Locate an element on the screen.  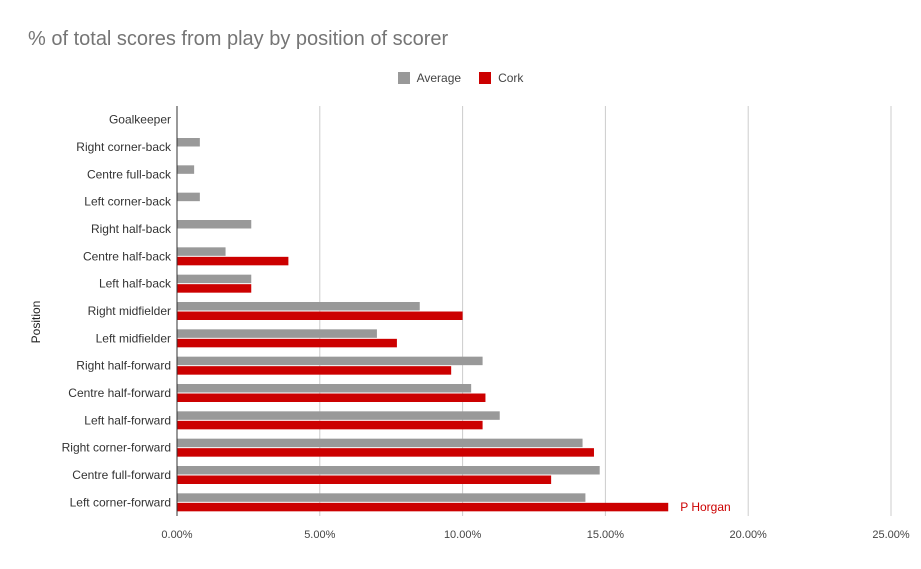
bar-cork-right-midfielder is located at coordinates (320, 315).